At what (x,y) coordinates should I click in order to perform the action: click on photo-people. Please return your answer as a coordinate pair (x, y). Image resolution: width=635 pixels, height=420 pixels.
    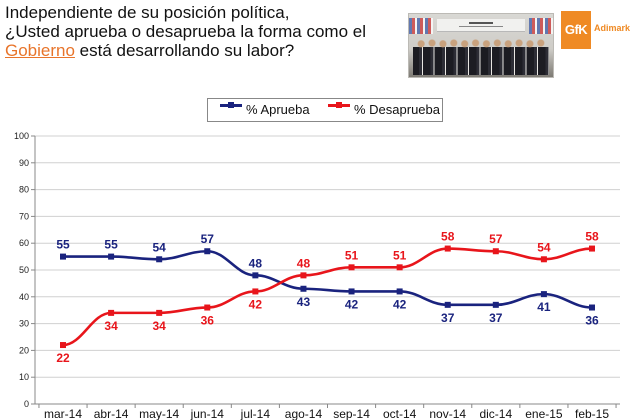
    Looking at the image, I should click on (481, 55).